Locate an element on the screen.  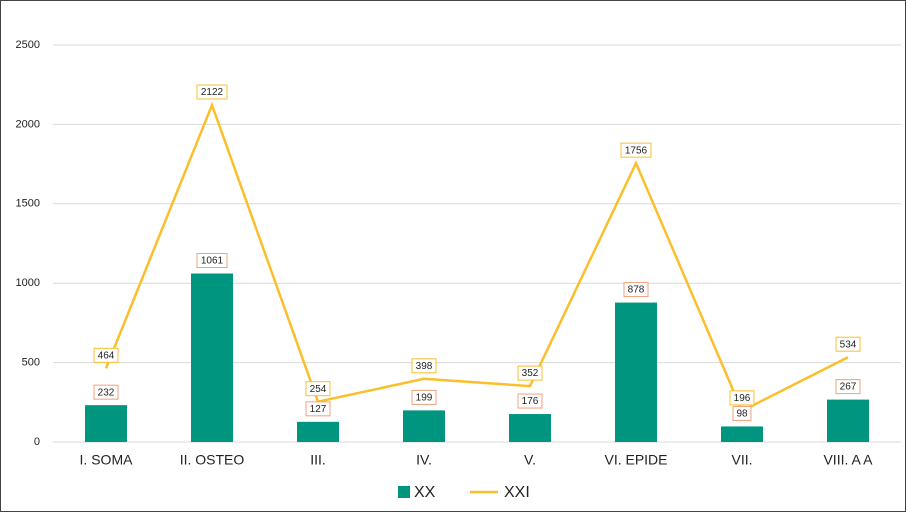
y-tick-label: 1000 is located at coordinates (28, 283).